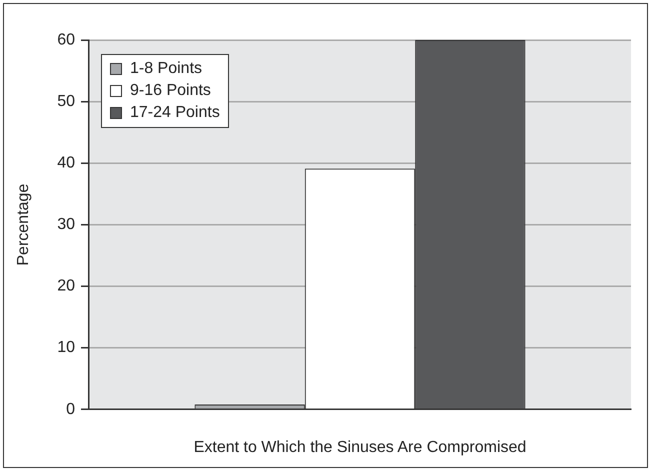  Describe the element at coordinates (360, 447) in the screenshot. I see `x-axis-title: Extent to Which the Sinuses Are Compromised` at that location.